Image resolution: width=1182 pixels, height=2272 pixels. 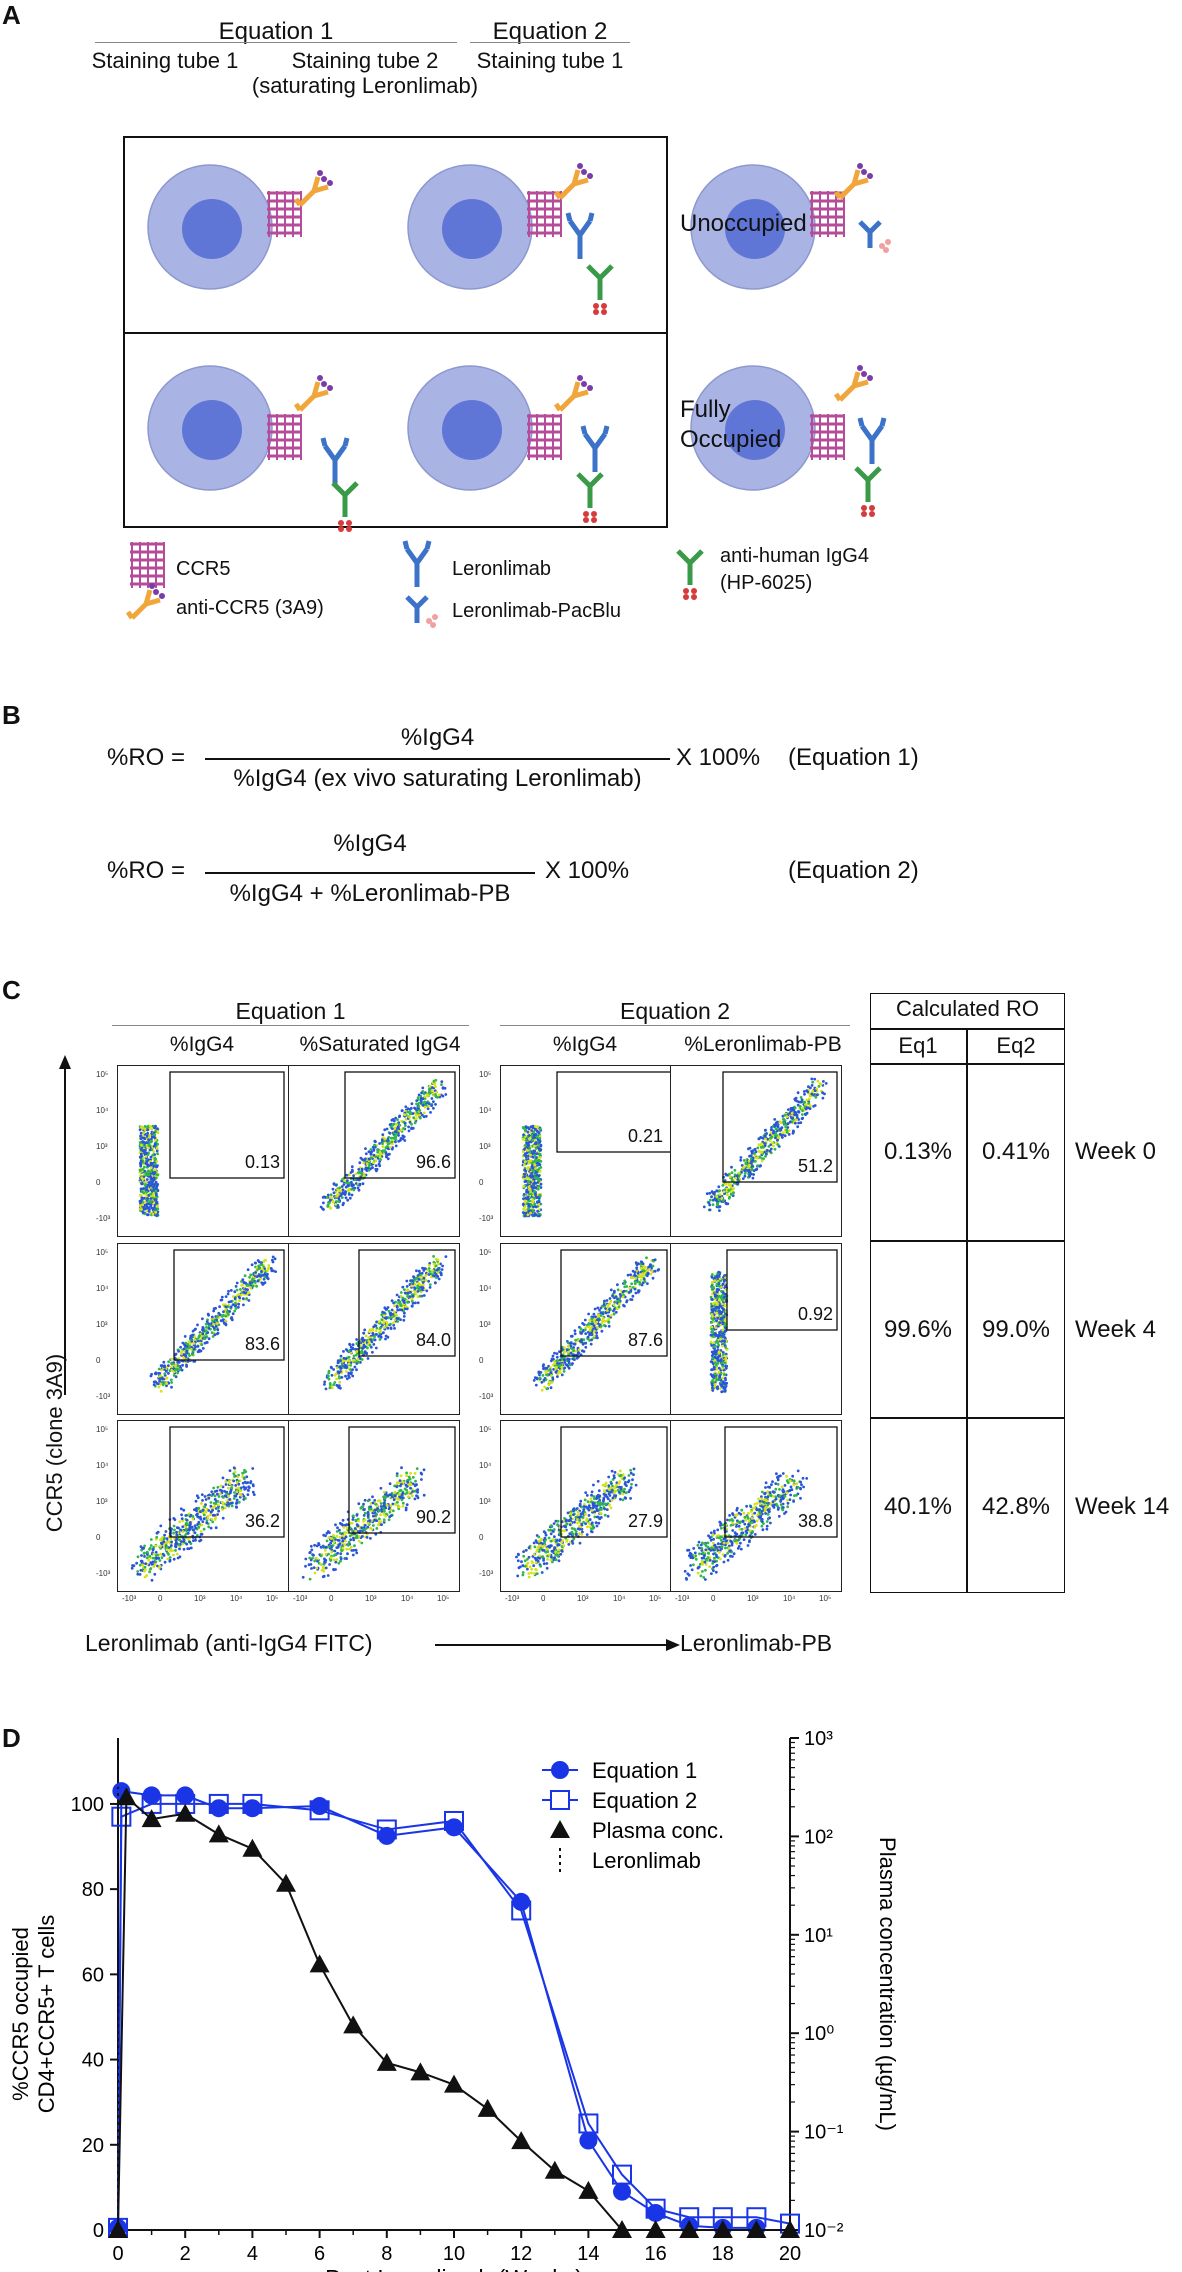 I want to click on legend-leronlimab-pacblu: Leronlimab-PacBlu, so click(x=536, y=611).